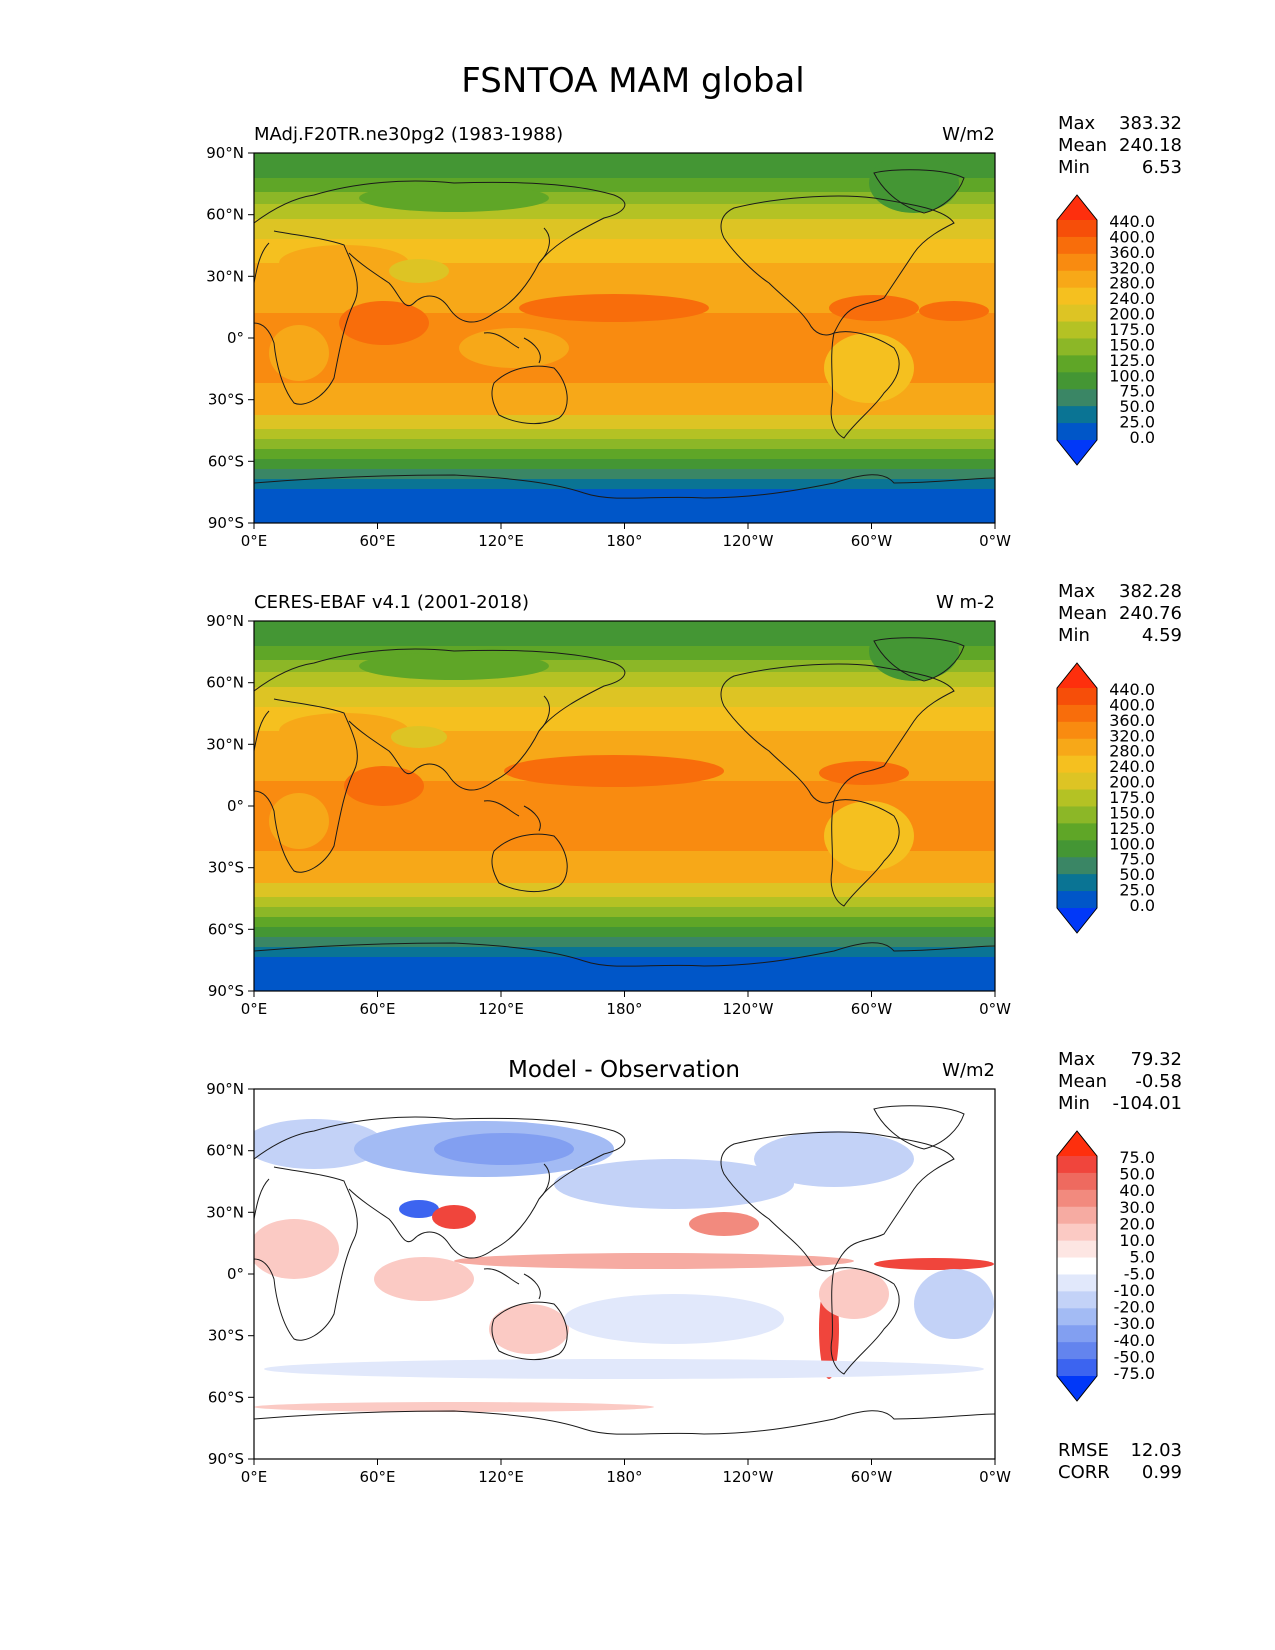 This screenshot has height=1650, width=1275. Describe the element at coordinates (384, 786) in the screenshot. I see `feature-arabian-sea-max` at that location.